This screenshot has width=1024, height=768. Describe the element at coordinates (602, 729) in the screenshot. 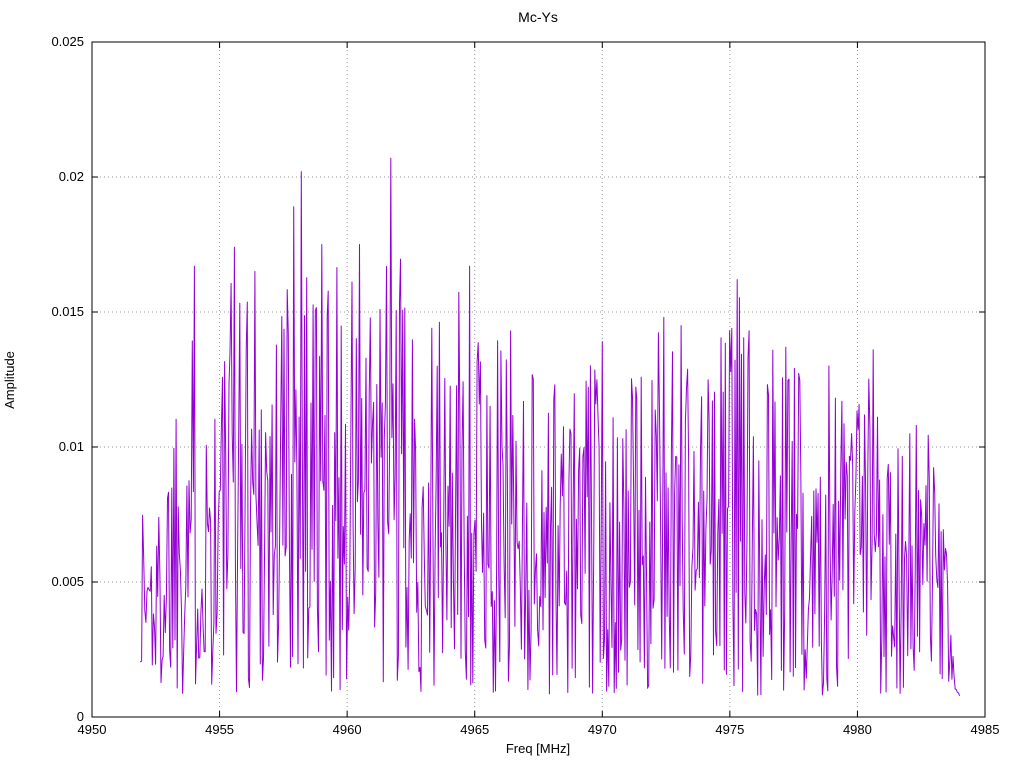

I see `x-tick-label: 4970` at that location.